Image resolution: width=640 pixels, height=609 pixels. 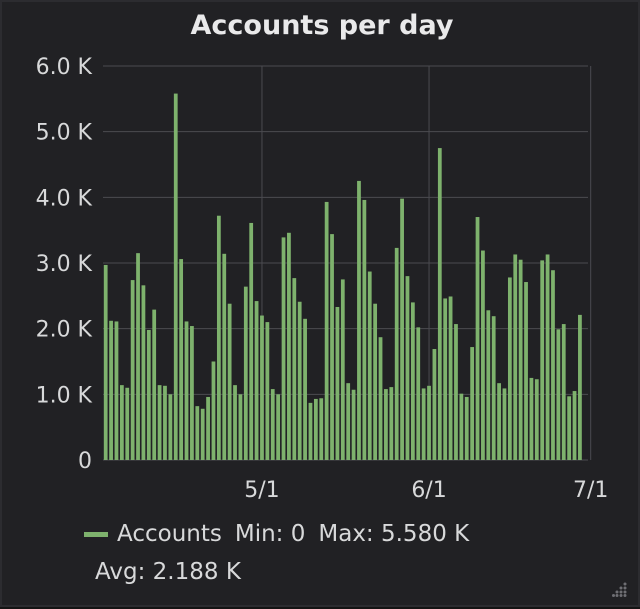 I want to click on x-tick-label: 7/1, so click(x=590, y=490).